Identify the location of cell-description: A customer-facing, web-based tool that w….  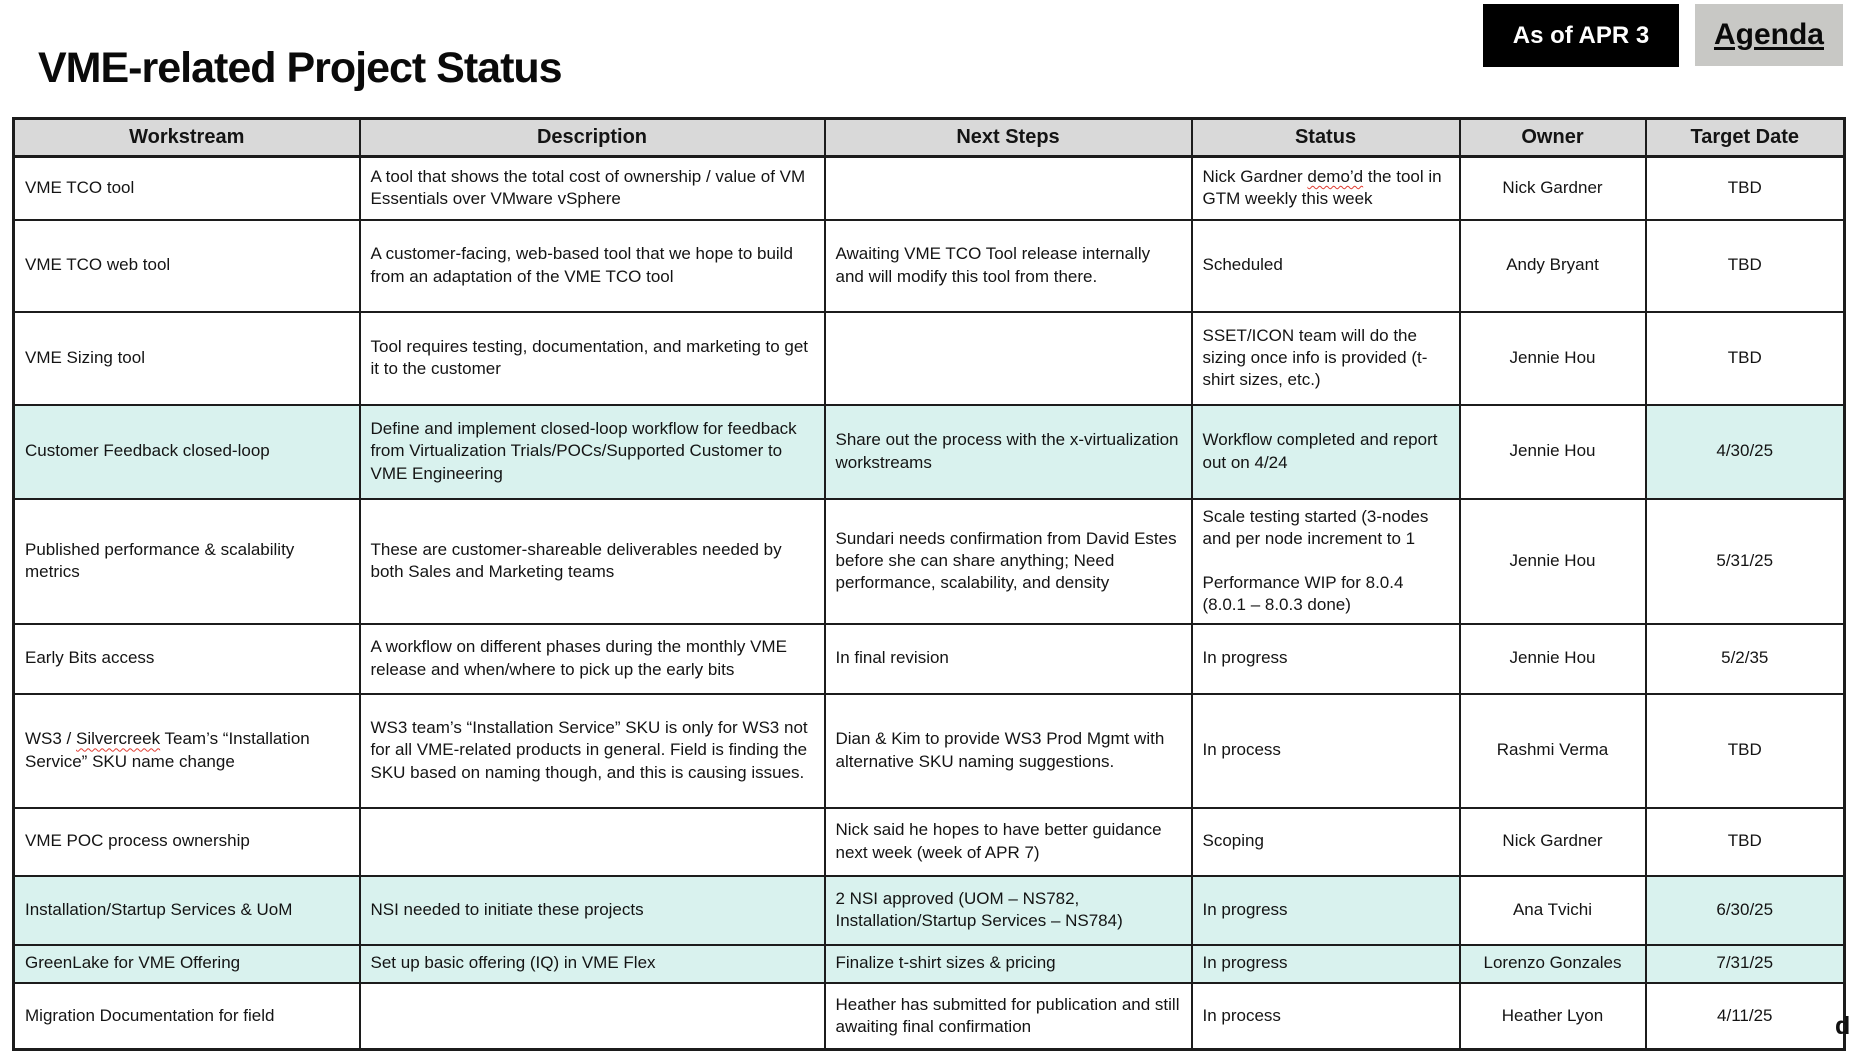
(592, 265).